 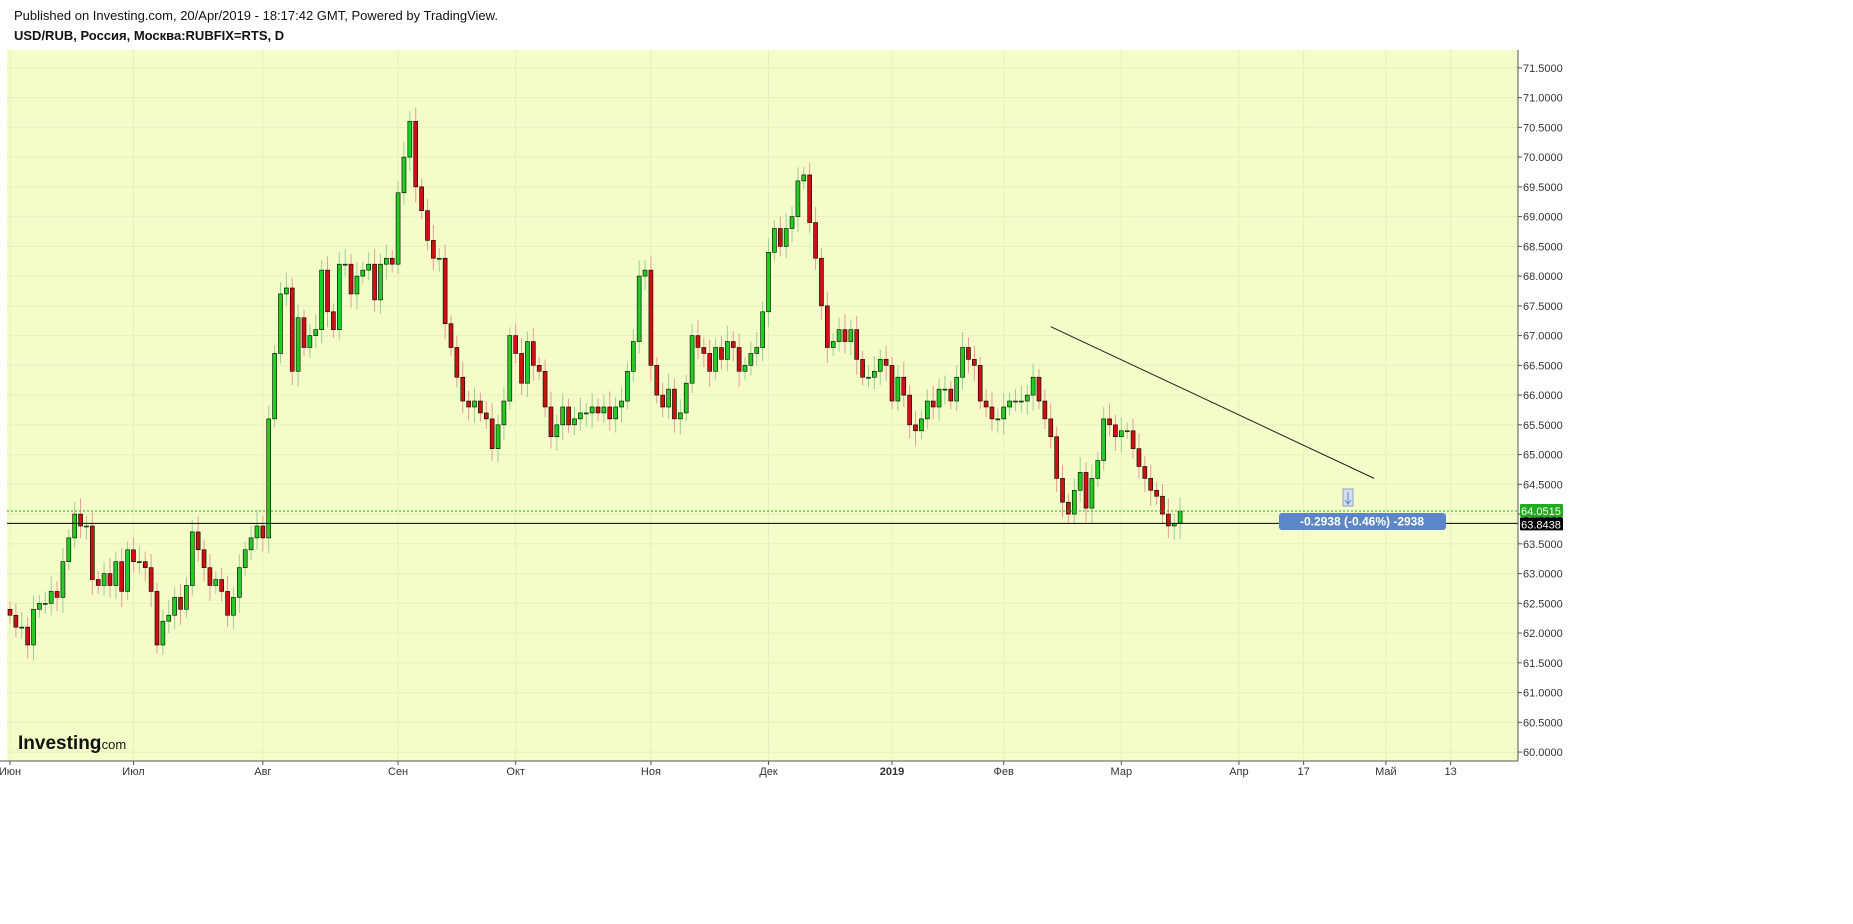 What do you see at coordinates (762, 517) in the screenshot?
I see `horizontal-lines-layer` at bounding box center [762, 517].